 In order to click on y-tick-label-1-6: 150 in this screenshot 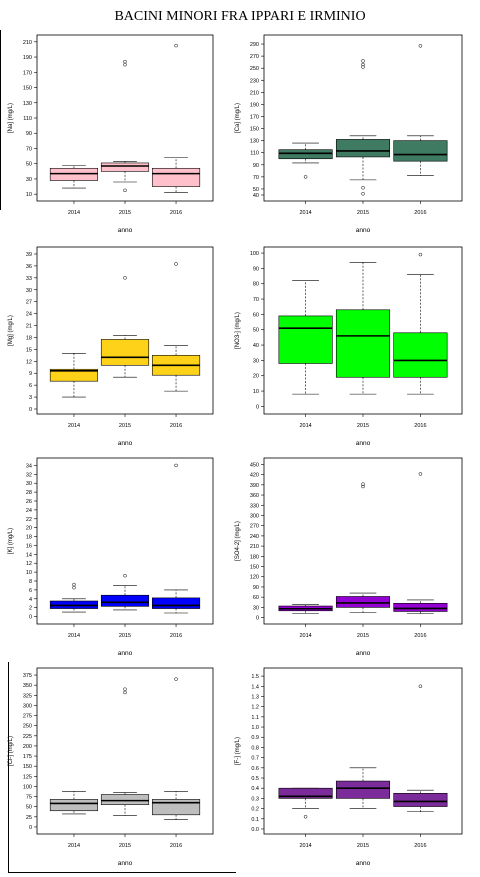, I will do `click(254, 130)`.